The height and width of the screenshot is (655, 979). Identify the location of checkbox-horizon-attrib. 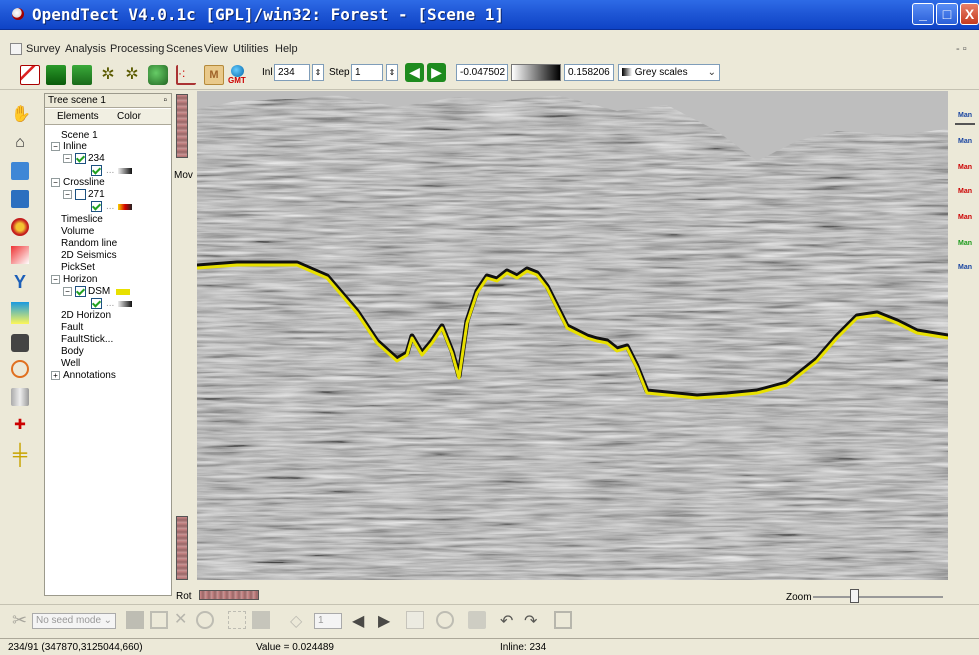
(96, 303).